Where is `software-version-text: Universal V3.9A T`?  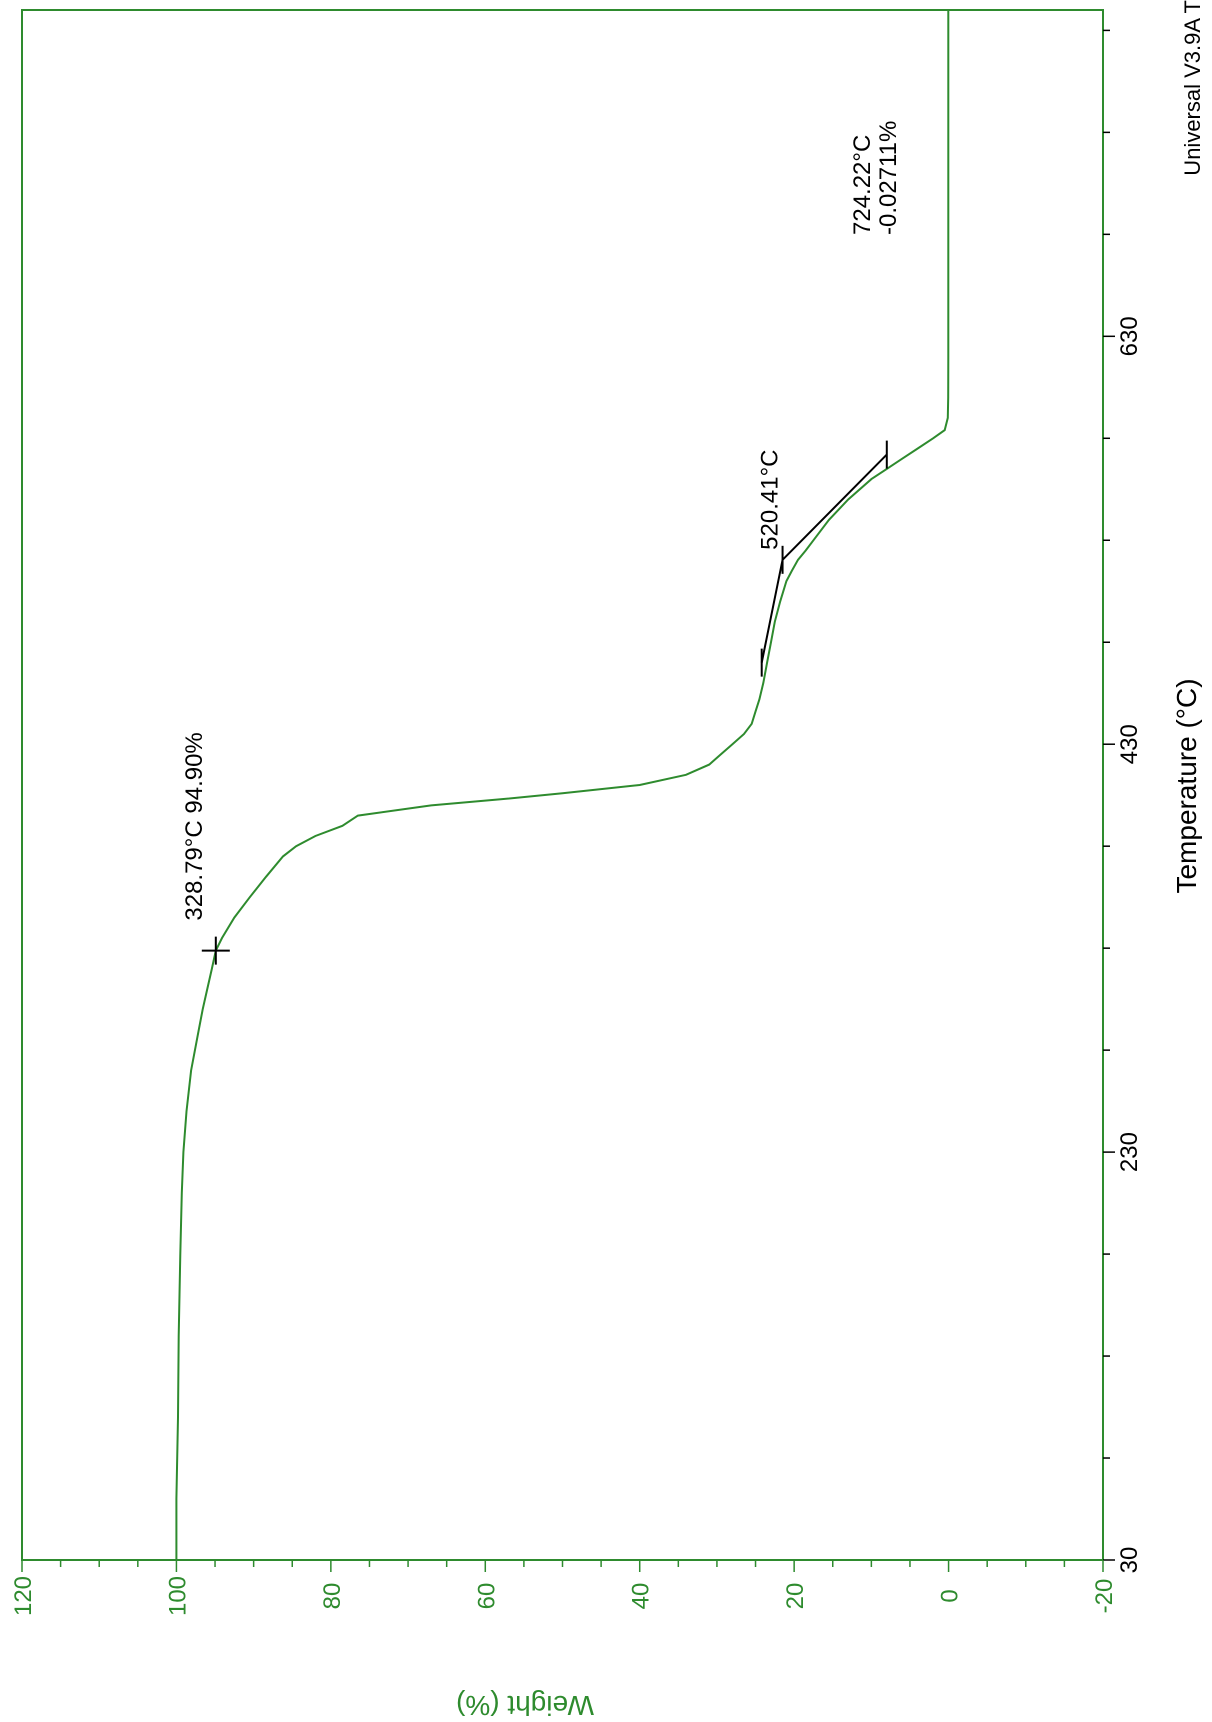 software-version-text: Universal V3.9A T is located at coordinates (1192, 88).